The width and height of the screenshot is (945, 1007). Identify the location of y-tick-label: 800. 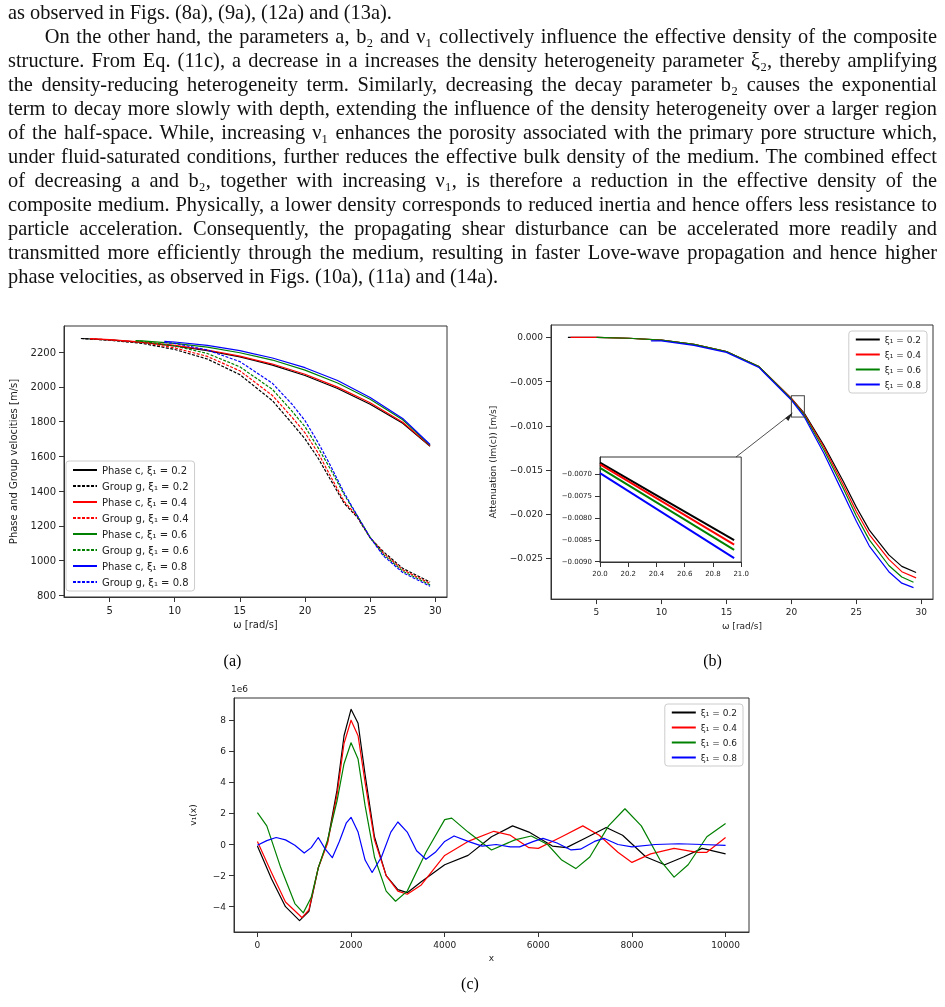
(46, 595).